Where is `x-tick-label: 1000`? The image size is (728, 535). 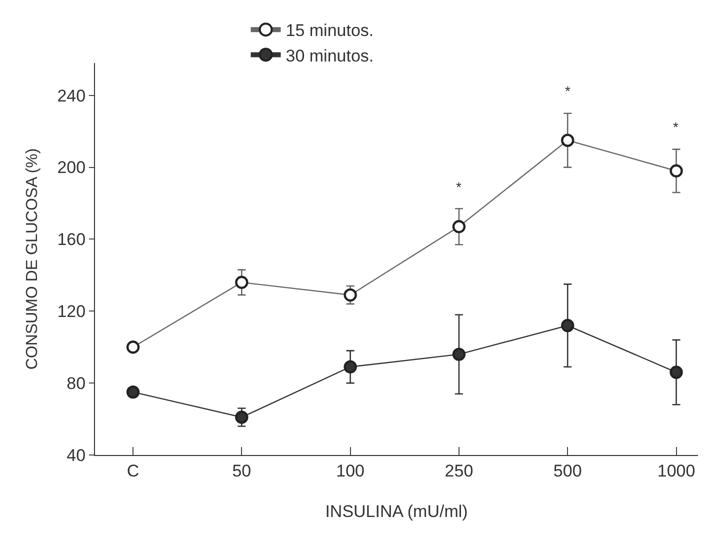 x-tick-label: 1000 is located at coordinates (676, 470).